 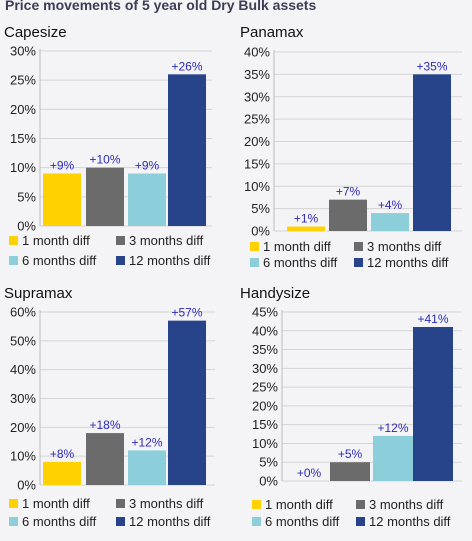 What do you see at coordinates (265, 312) in the screenshot?
I see `y-tick-label: 45%` at bounding box center [265, 312].